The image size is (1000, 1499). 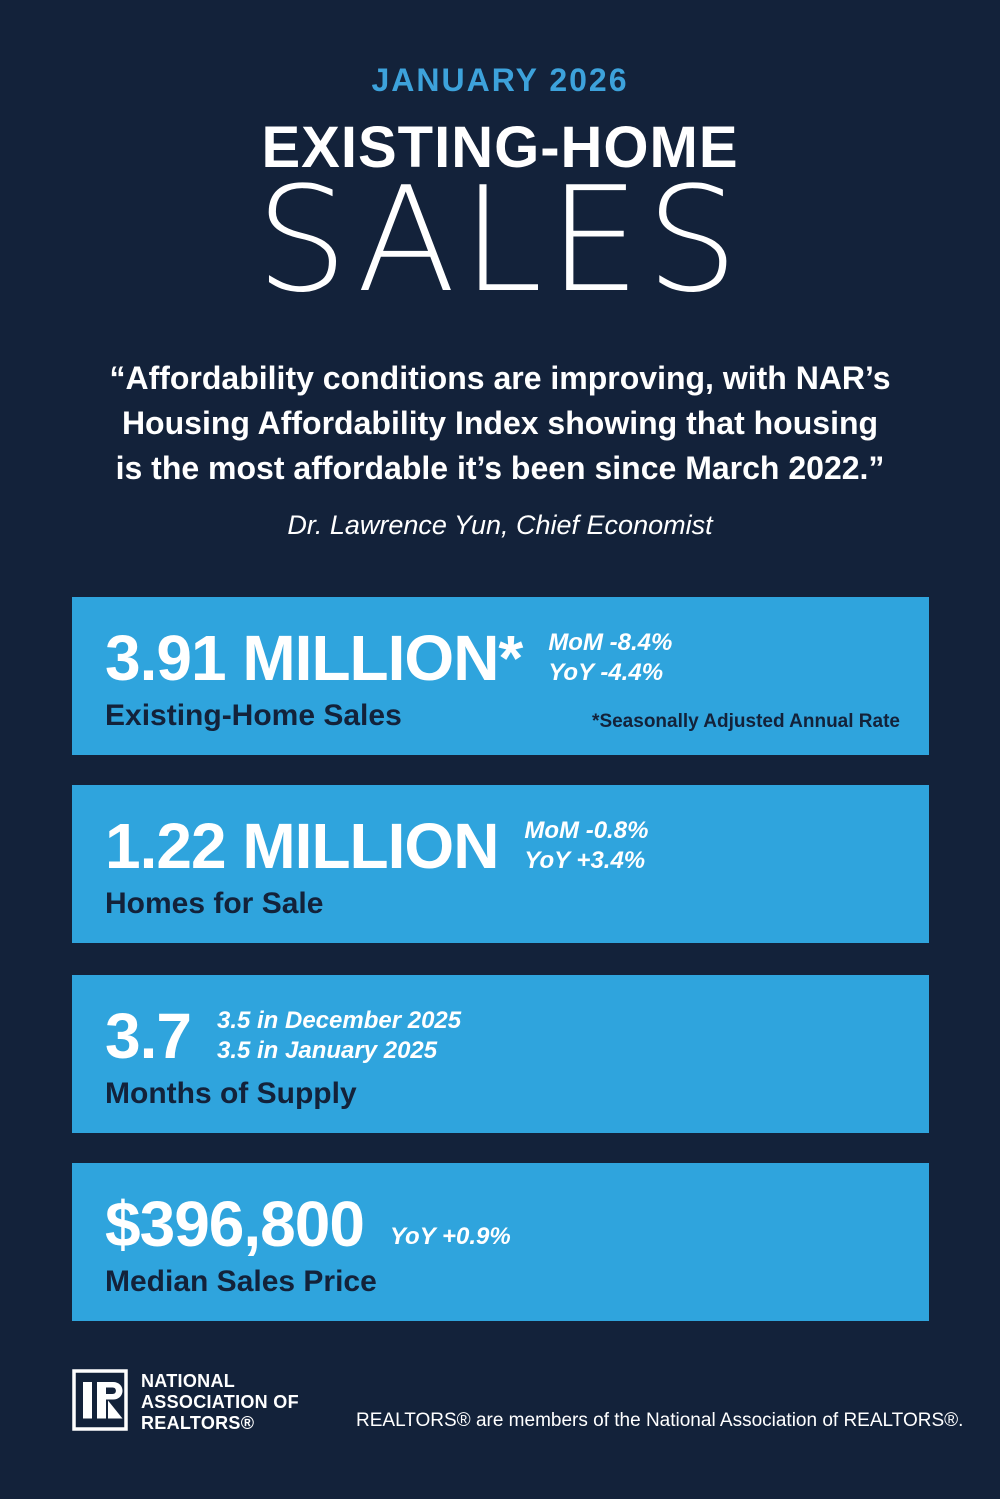 What do you see at coordinates (339, 1036) in the screenshot?
I see `stat-sub-stats: 3.5 in December 2025 3.5 in January 2025` at bounding box center [339, 1036].